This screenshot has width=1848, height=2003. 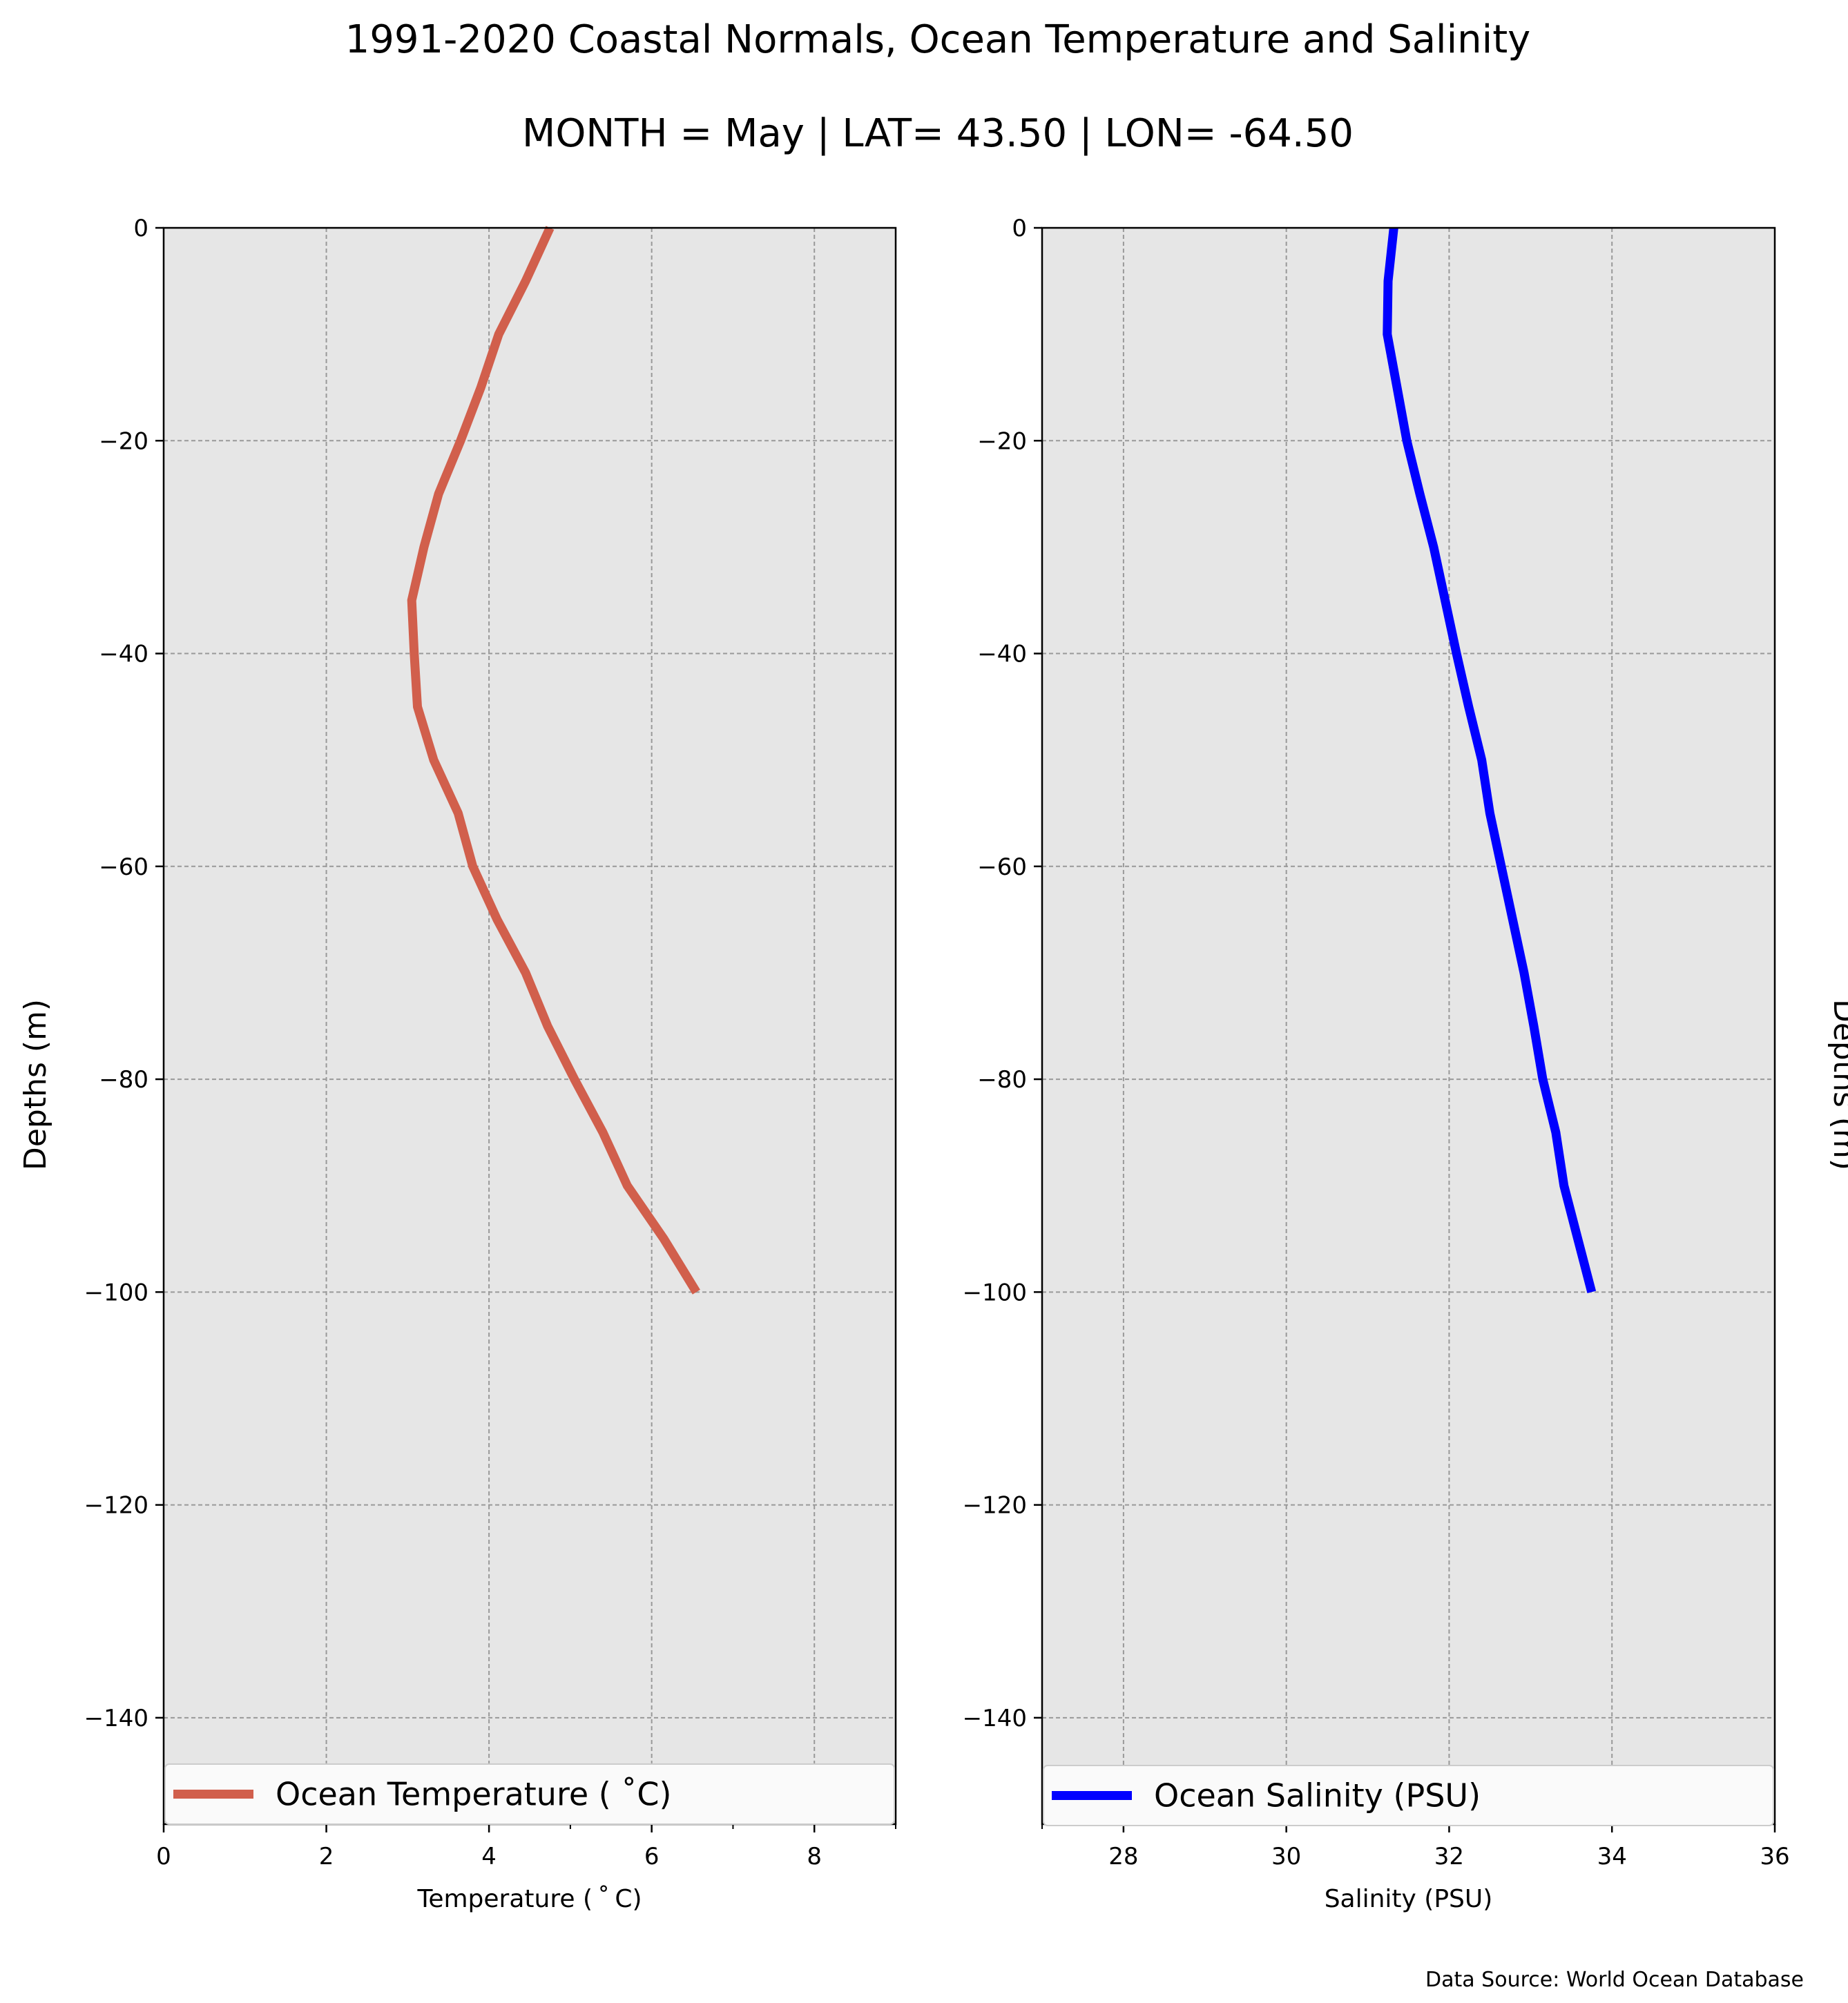 What do you see at coordinates (1123, 1856) in the screenshot?
I see `x-tick-label: 28` at bounding box center [1123, 1856].